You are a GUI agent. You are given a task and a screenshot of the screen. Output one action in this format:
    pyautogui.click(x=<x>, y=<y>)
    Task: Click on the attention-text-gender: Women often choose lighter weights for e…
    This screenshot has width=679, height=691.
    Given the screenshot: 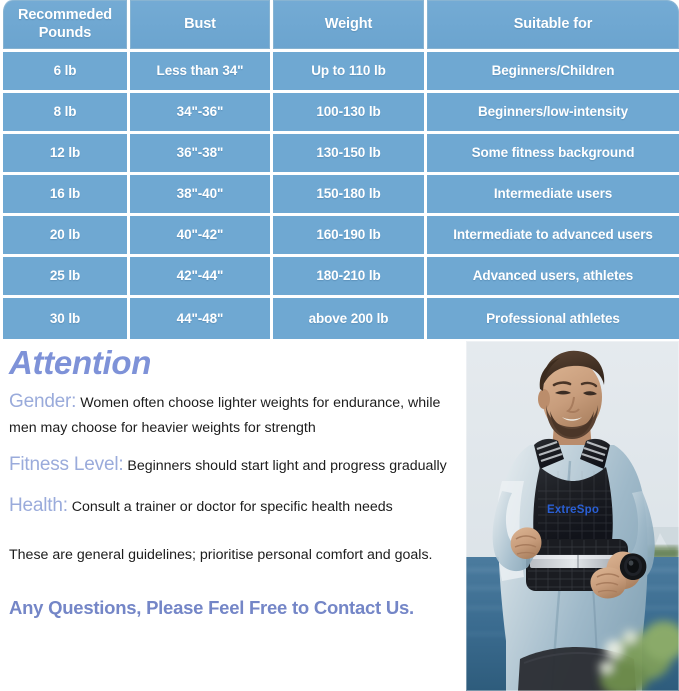 What is the action you would take?
    pyautogui.click(x=225, y=415)
    